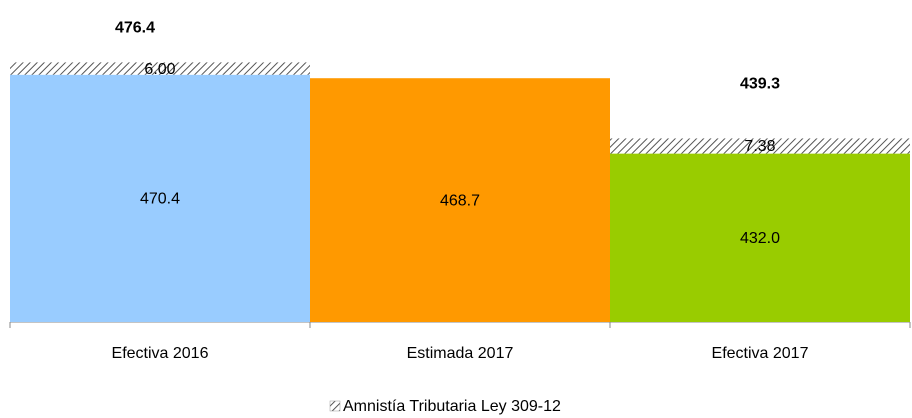  I want to click on value-label: 7.38, so click(759, 146).